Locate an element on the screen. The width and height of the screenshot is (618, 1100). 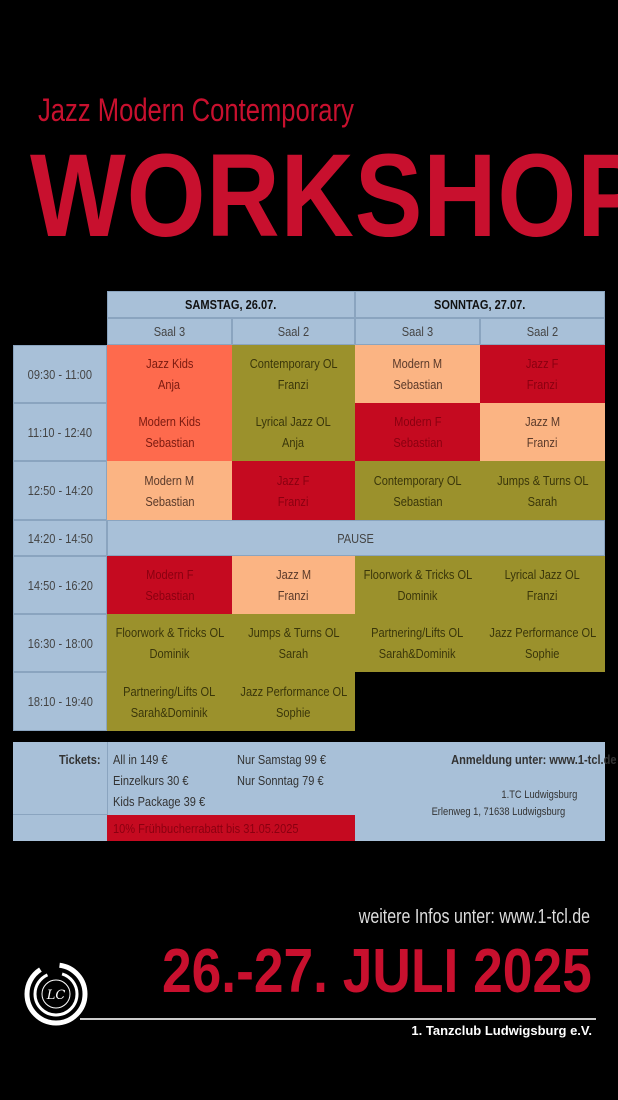
ticket-price: Nur Sonntag 79 € is located at coordinates (280, 780).